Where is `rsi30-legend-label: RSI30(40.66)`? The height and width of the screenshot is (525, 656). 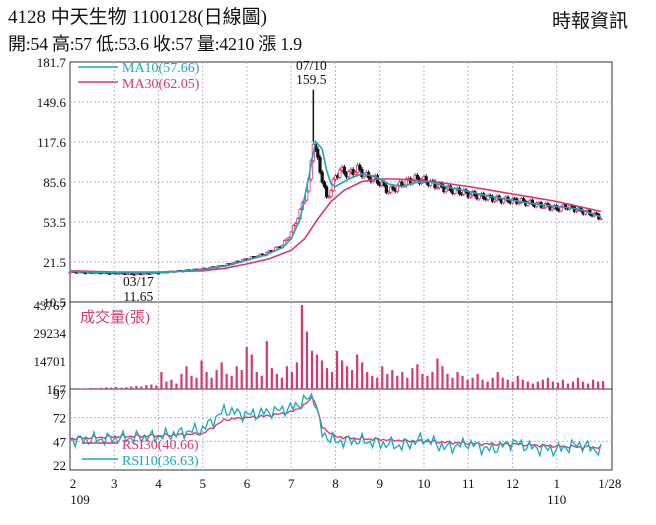
rsi30-legend-label: RSI30(40.66) is located at coordinates (160, 445).